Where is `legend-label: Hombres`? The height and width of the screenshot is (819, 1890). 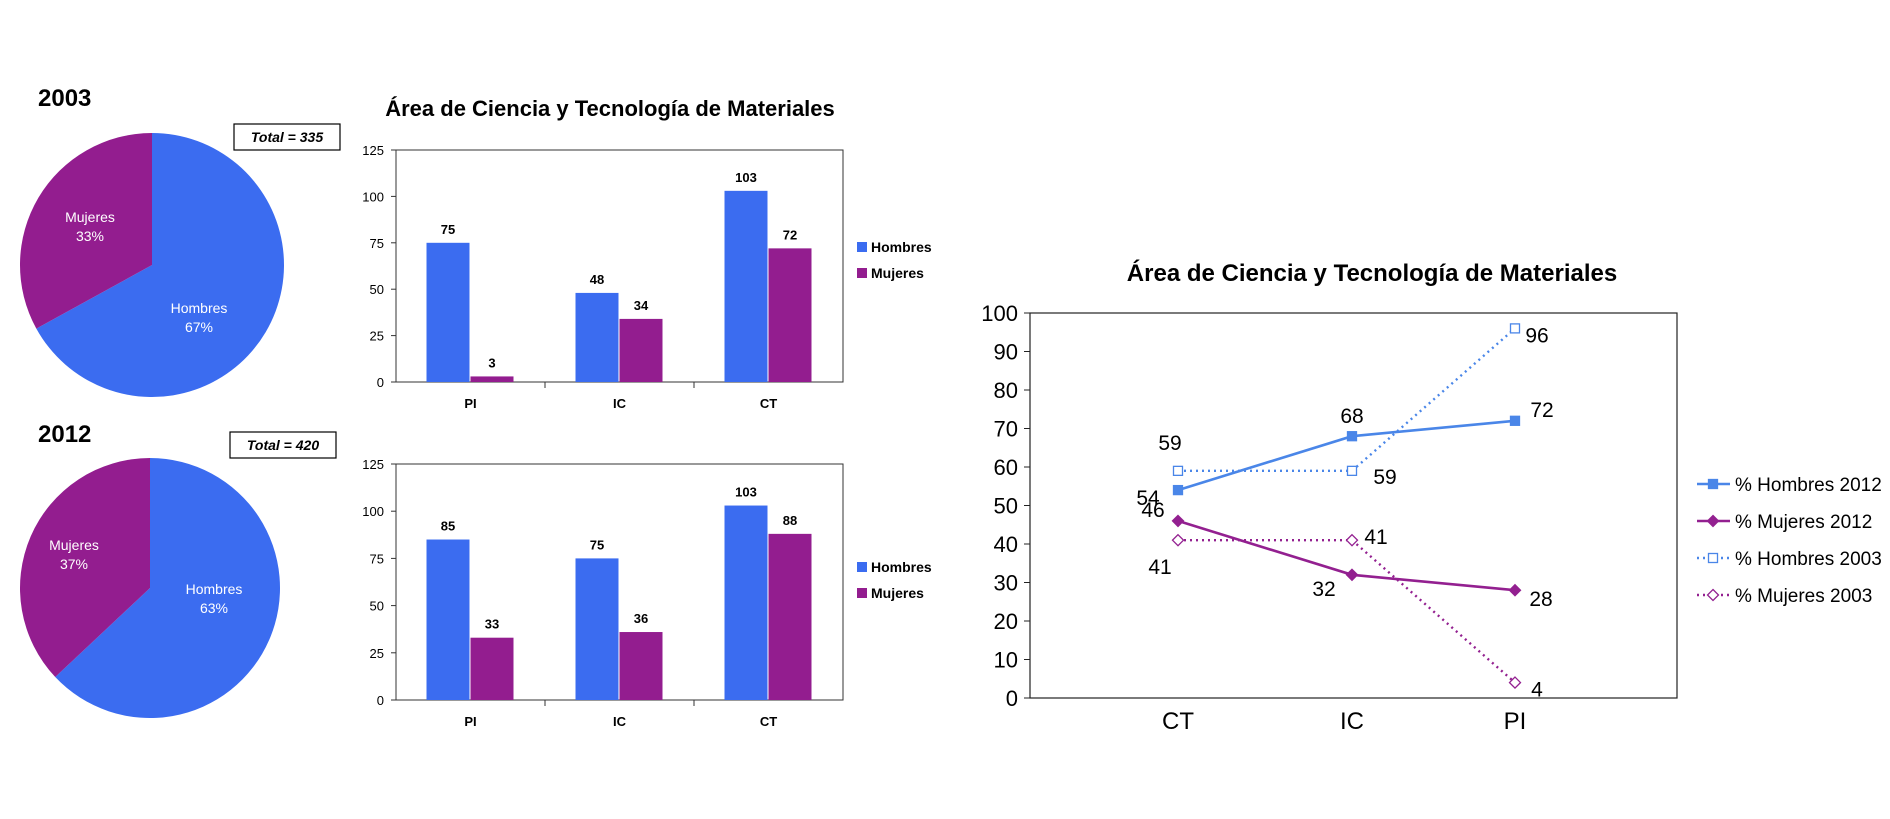 legend-label: Hombres is located at coordinates (901, 567).